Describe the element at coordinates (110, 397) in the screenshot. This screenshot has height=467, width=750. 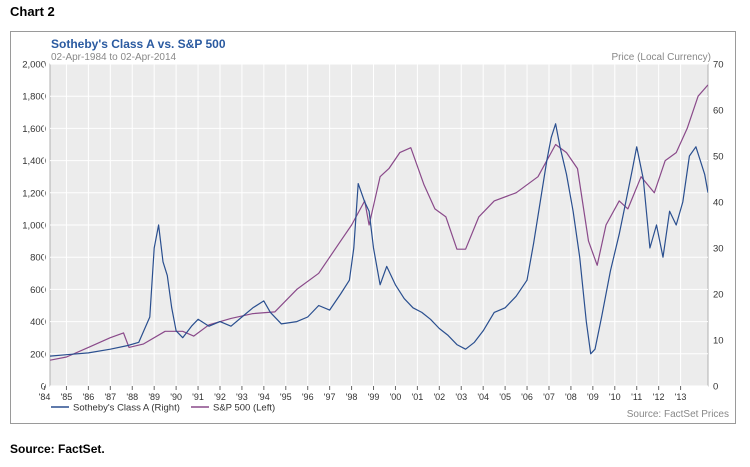
I see `x-axis-tick-label: '87` at that location.